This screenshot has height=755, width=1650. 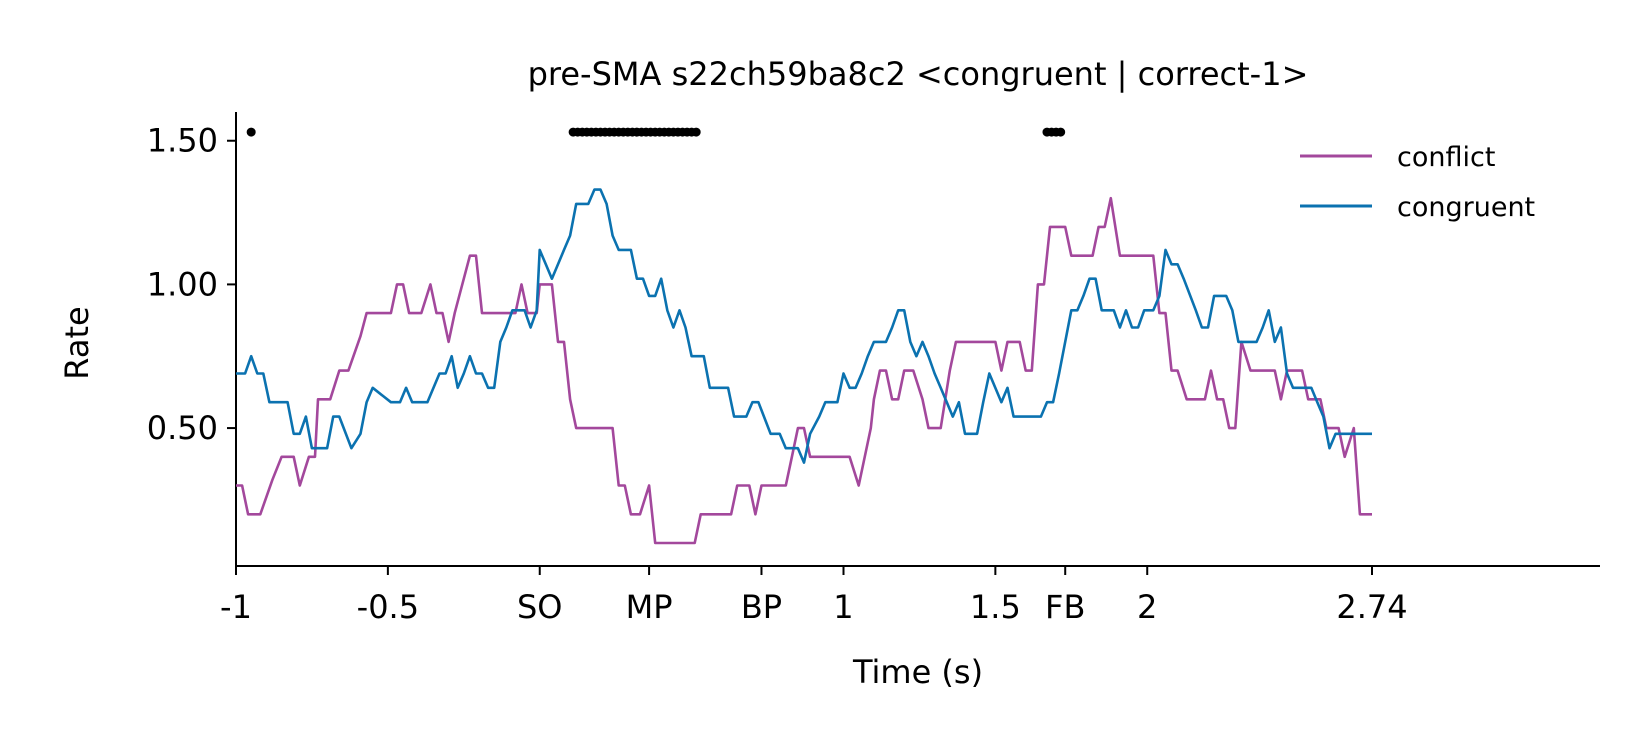 What do you see at coordinates (814, 596) in the screenshot?
I see `x-ticks: -1 -0.5 SO MP BP 1 1.5 FB 2 2.74` at bounding box center [814, 596].